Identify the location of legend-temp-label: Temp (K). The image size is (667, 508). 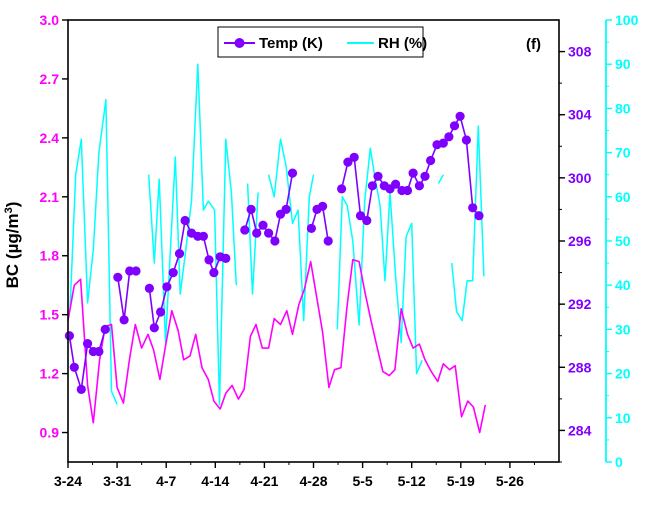
(291, 43).